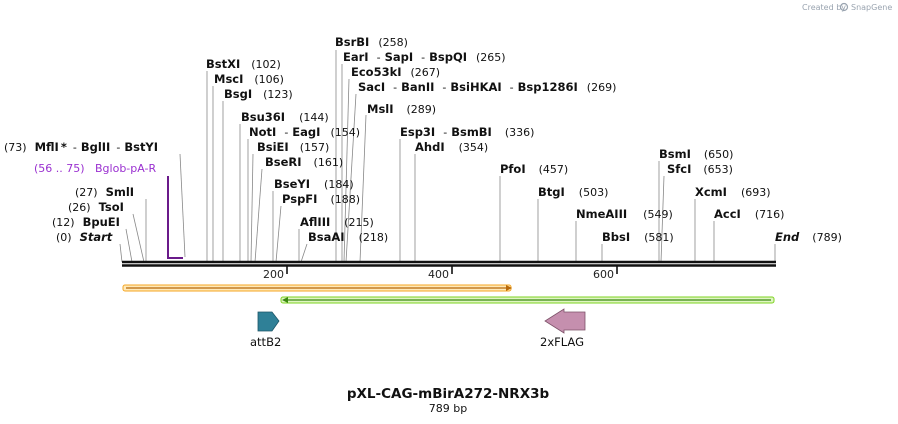 Image resolution: width=898 pixels, height=424 pixels. What do you see at coordinates (263, 117) in the screenshot?
I see `site-bsu36i: Bsu36I` at bounding box center [263, 117].